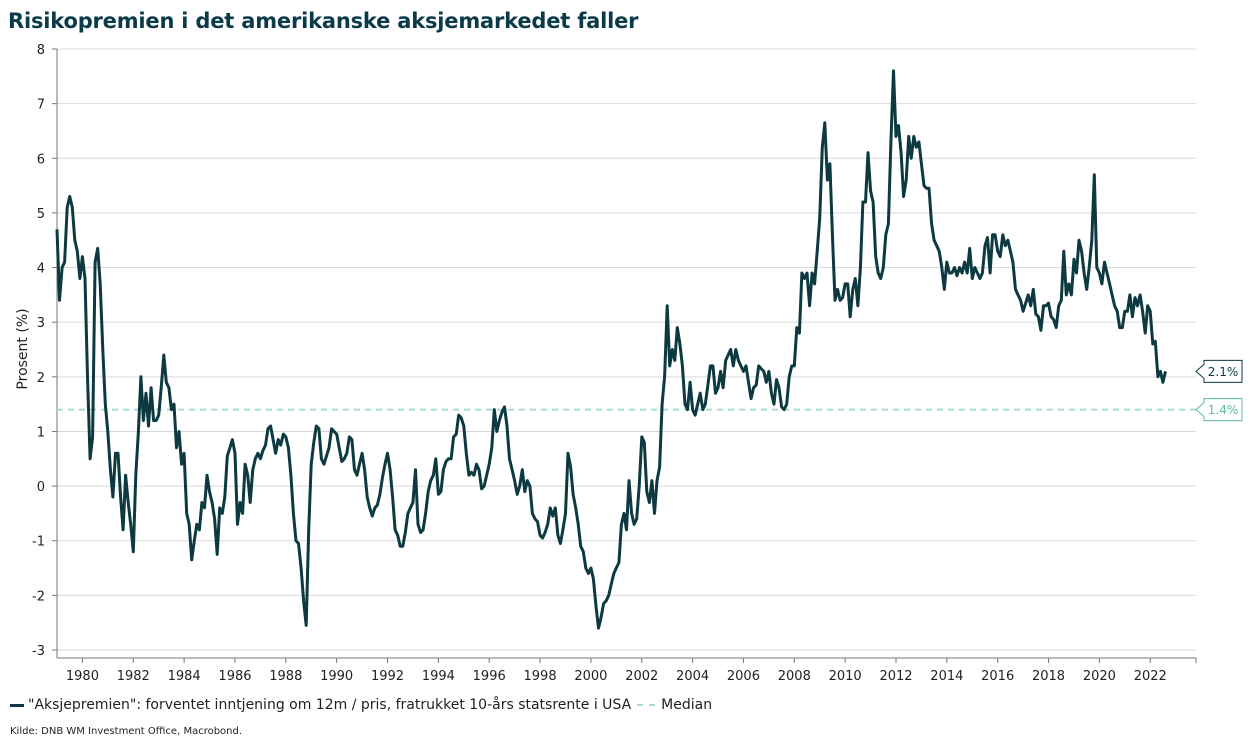 The width and height of the screenshot is (1250, 750). What do you see at coordinates (1048, 676) in the screenshot?
I see `x-tick-label: 2018` at bounding box center [1048, 676].